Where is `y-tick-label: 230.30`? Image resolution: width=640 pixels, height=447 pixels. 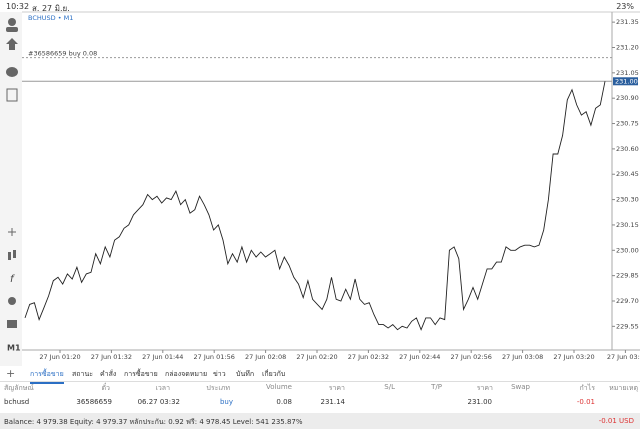
y-tick-label: 230.30 is located at coordinates (627, 200).